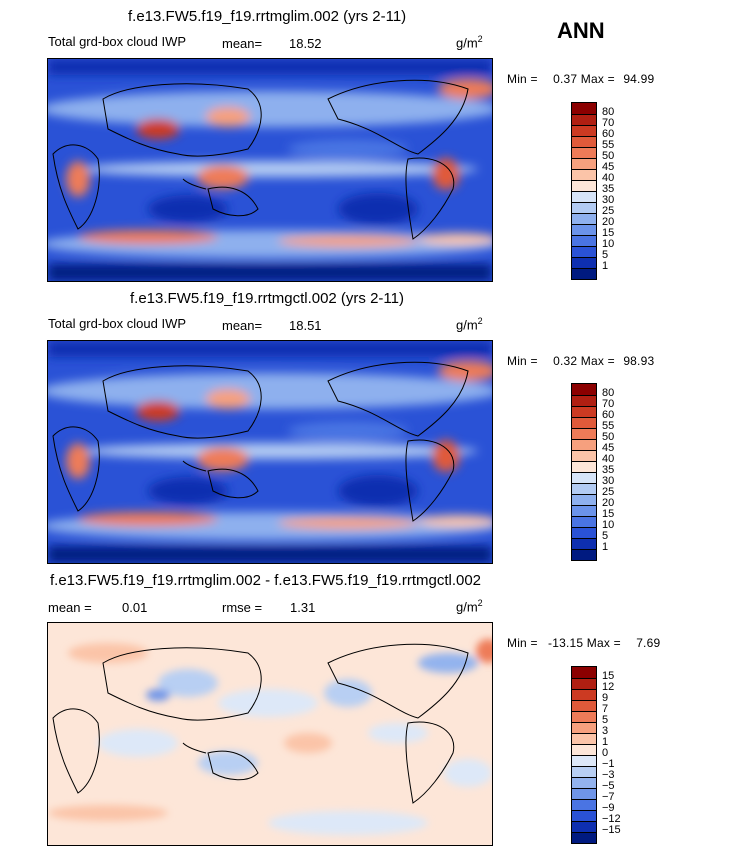  Describe the element at coordinates (580, 79) in the screenshot. I see `panel1-minmax: Min = 0.37 Max = 94.99` at that location.